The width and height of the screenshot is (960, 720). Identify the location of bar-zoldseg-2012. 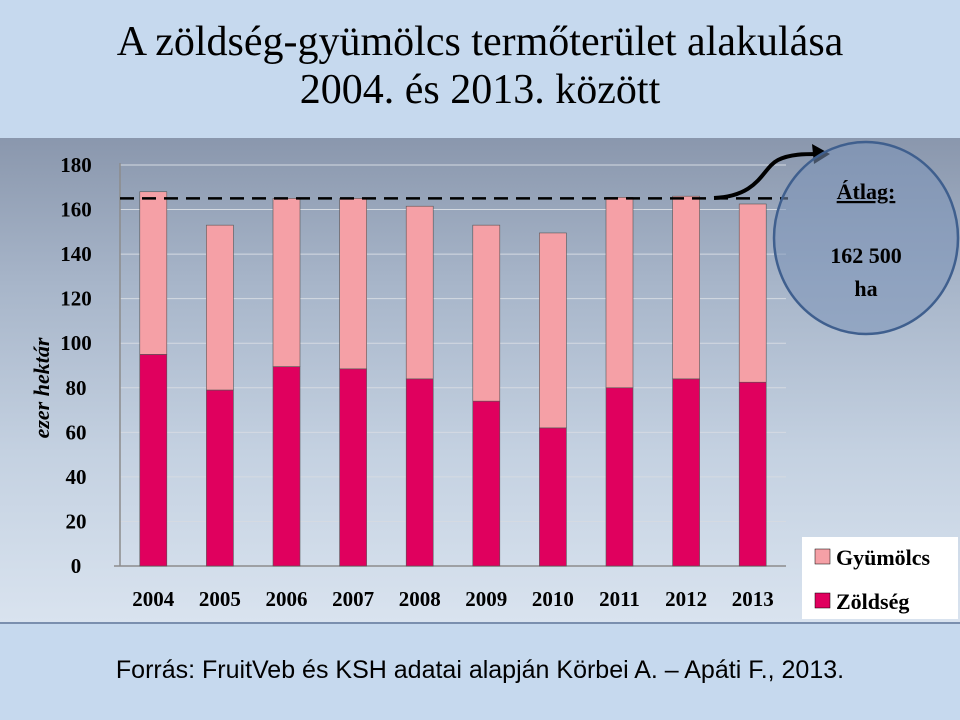
(686, 472).